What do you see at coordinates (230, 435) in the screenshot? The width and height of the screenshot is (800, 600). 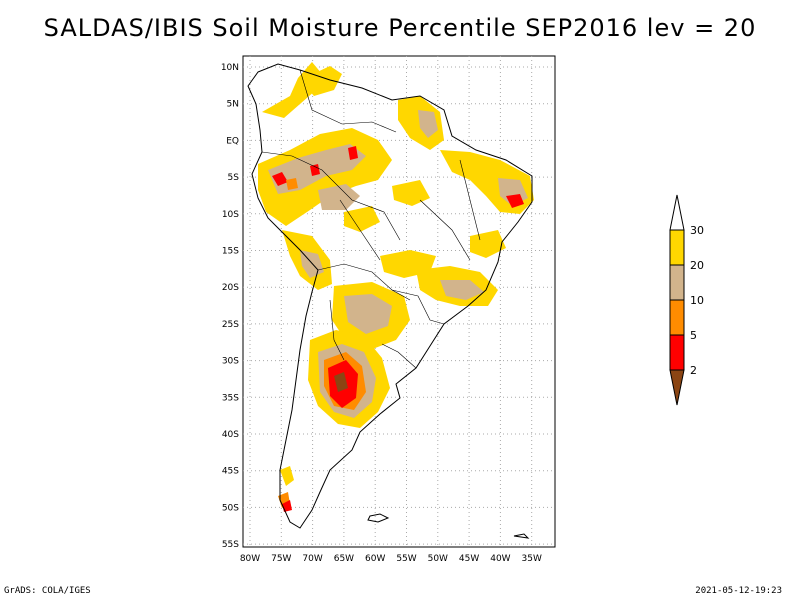 I see `lat-tick-label: 40S` at bounding box center [230, 435].